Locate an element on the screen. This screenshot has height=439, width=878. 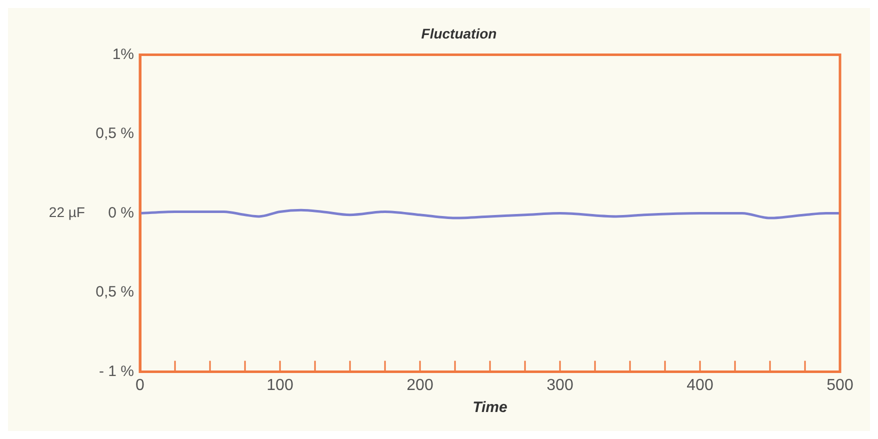
x-tick-label: 0 is located at coordinates (140, 385).